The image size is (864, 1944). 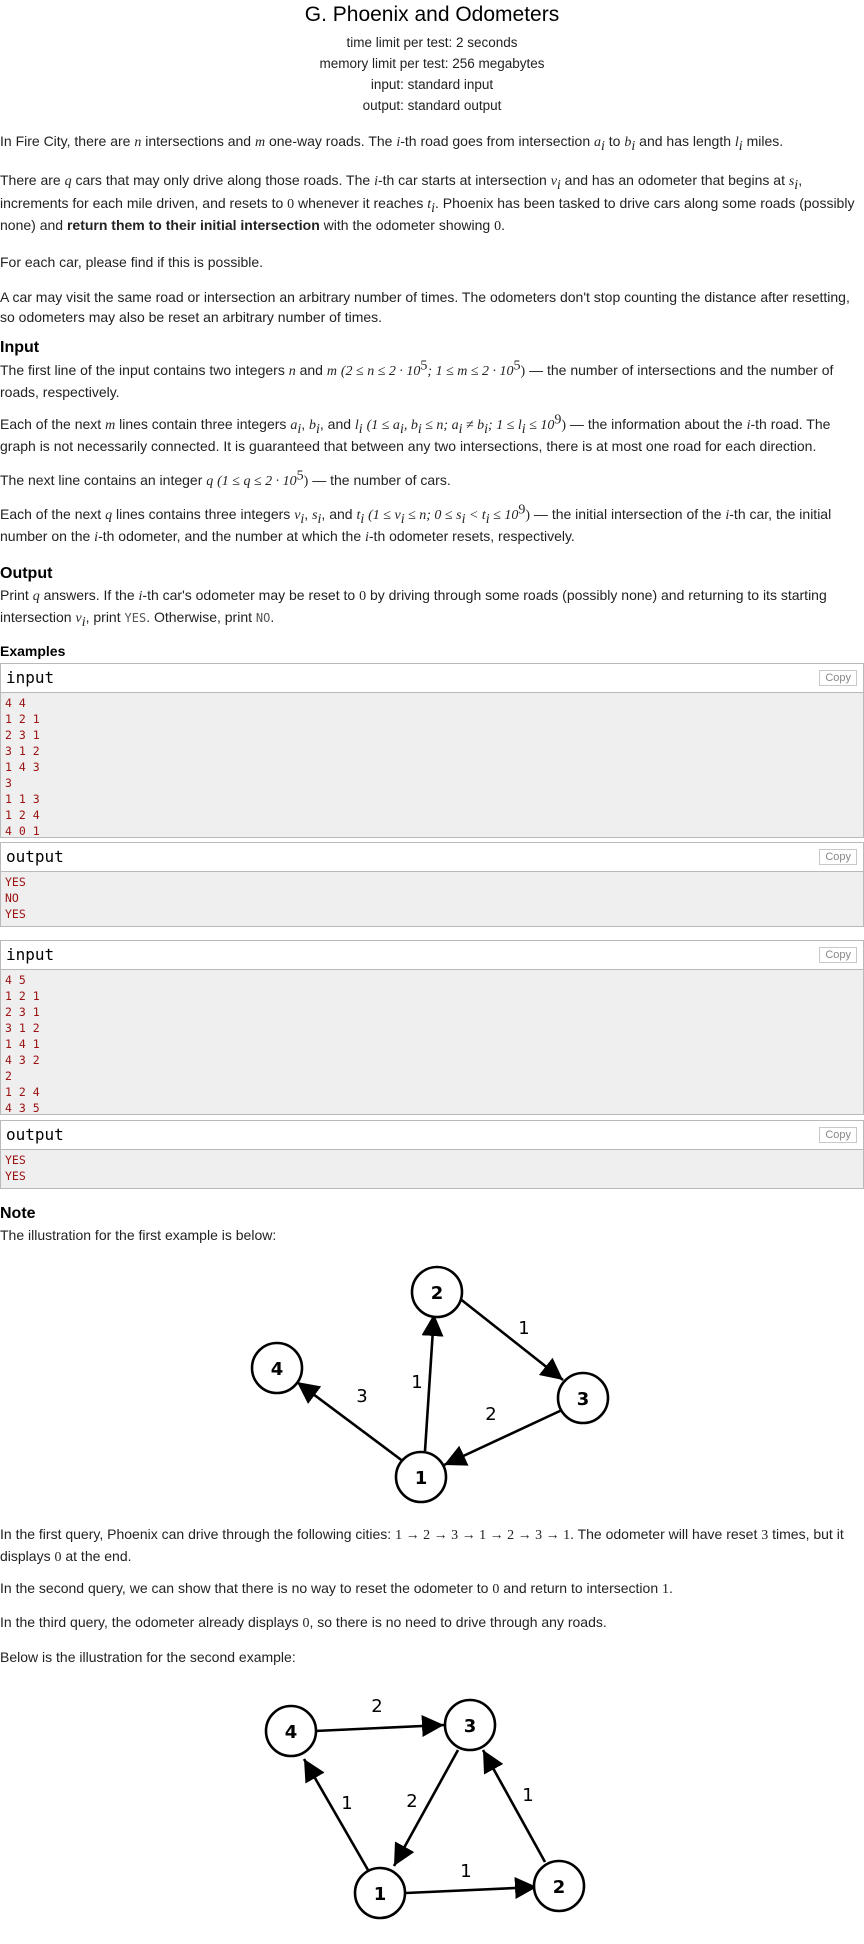 What do you see at coordinates (432, 884) in the screenshot?
I see `example-1-output-box: output Copy YES NO YES` at bounding box center [432, 884].